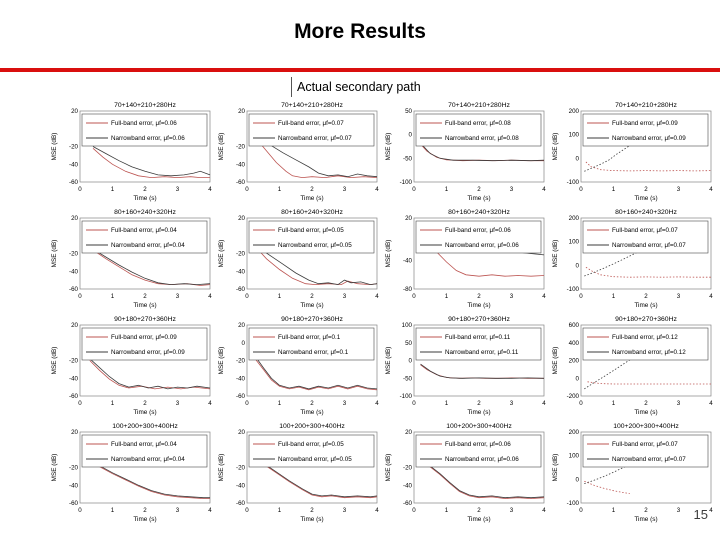  I want to click on page-title: More Results, so click(360, 31).